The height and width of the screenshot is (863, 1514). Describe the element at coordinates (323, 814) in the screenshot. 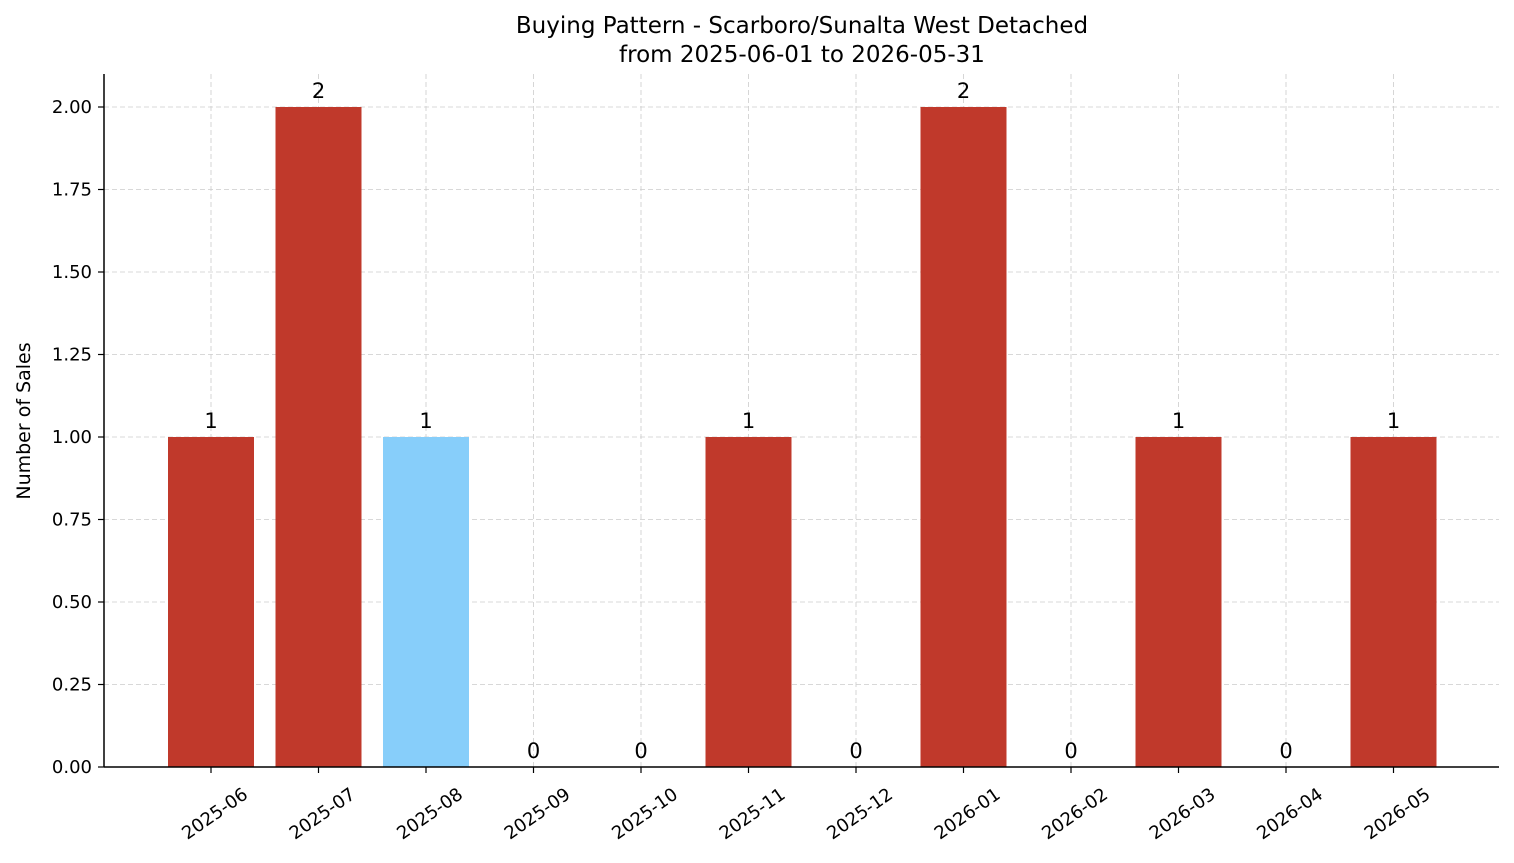

I see `x-tick-label: 2025-07` at that location.